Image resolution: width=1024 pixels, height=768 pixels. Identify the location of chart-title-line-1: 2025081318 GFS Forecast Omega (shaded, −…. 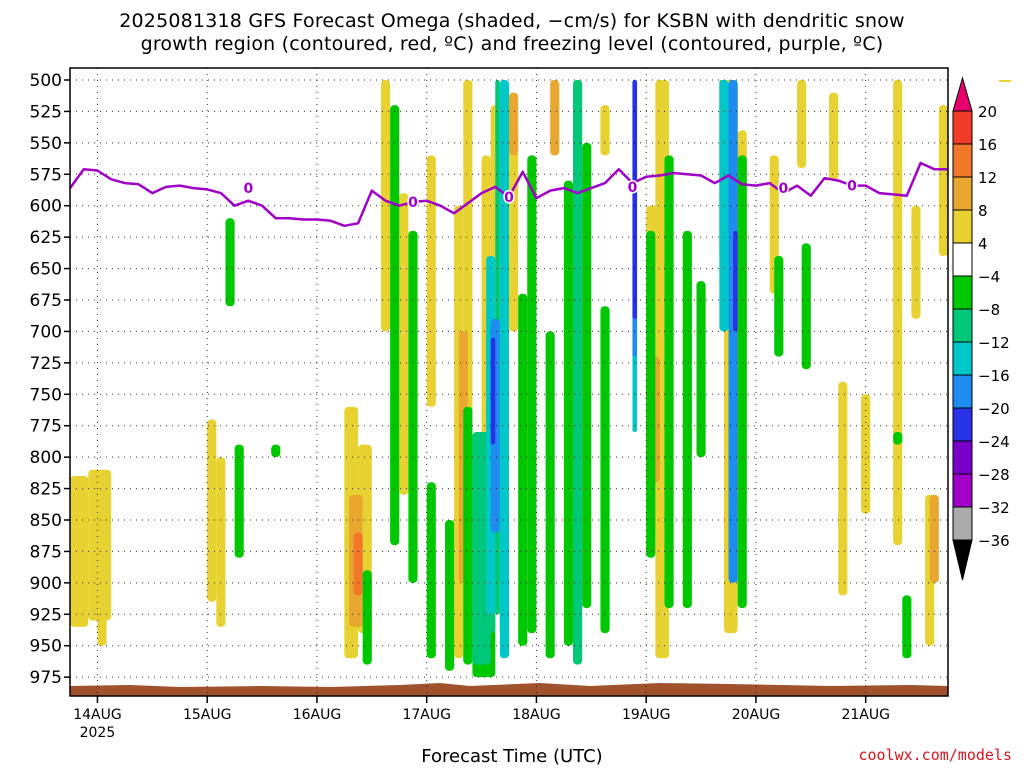
(512, 21).